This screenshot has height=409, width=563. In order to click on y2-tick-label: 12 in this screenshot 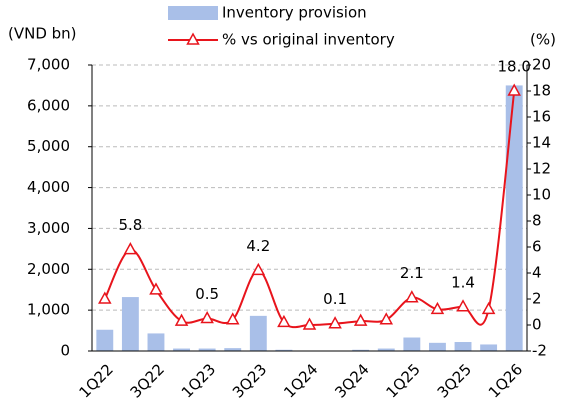, I will do `click(541, 169)`.